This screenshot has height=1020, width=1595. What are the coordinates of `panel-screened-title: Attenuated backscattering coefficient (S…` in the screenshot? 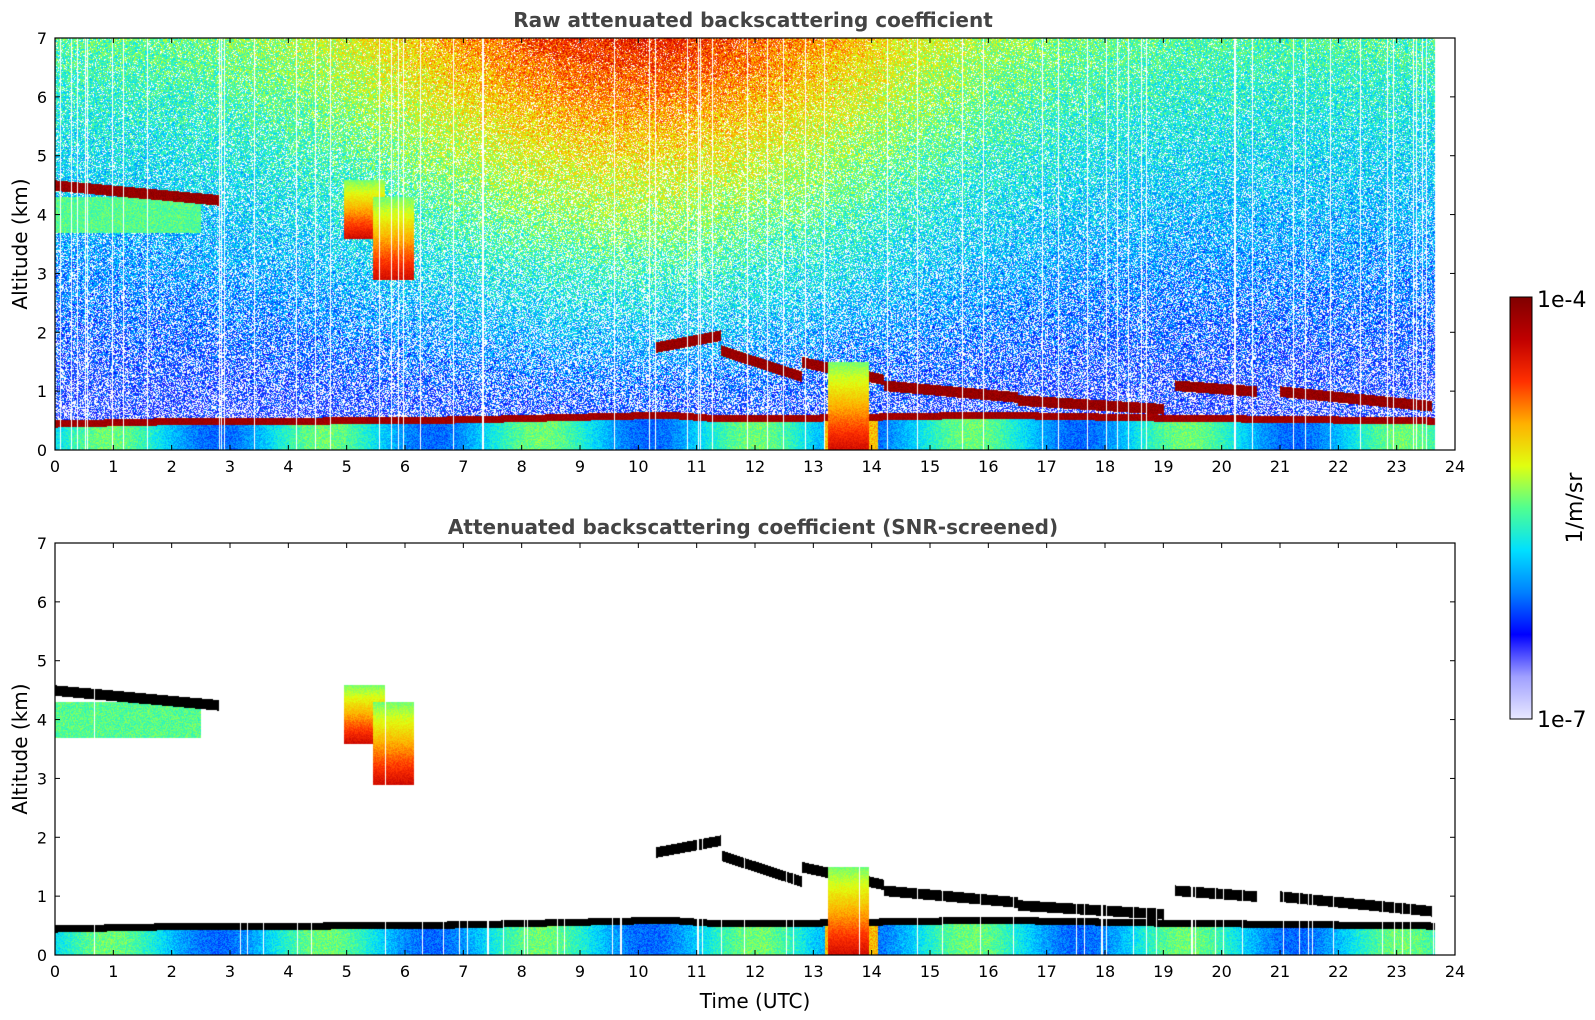 It's located at (753, 527).